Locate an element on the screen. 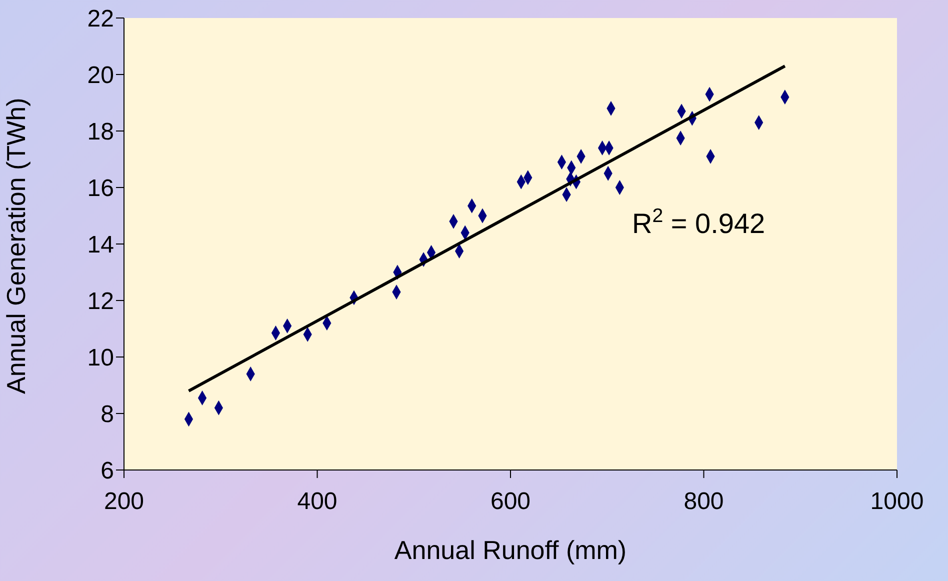 This screenshot has height=581, width=948. annotation: R$^{2}$ = 0.942 is located at coordinates (699, 222).